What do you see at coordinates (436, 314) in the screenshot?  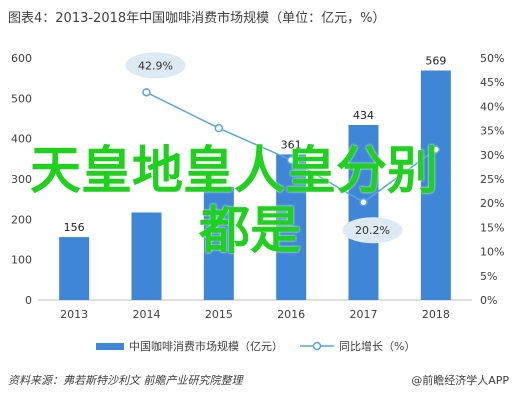 I see `x-tick-label: 2018` at bounding box center [436, 314].